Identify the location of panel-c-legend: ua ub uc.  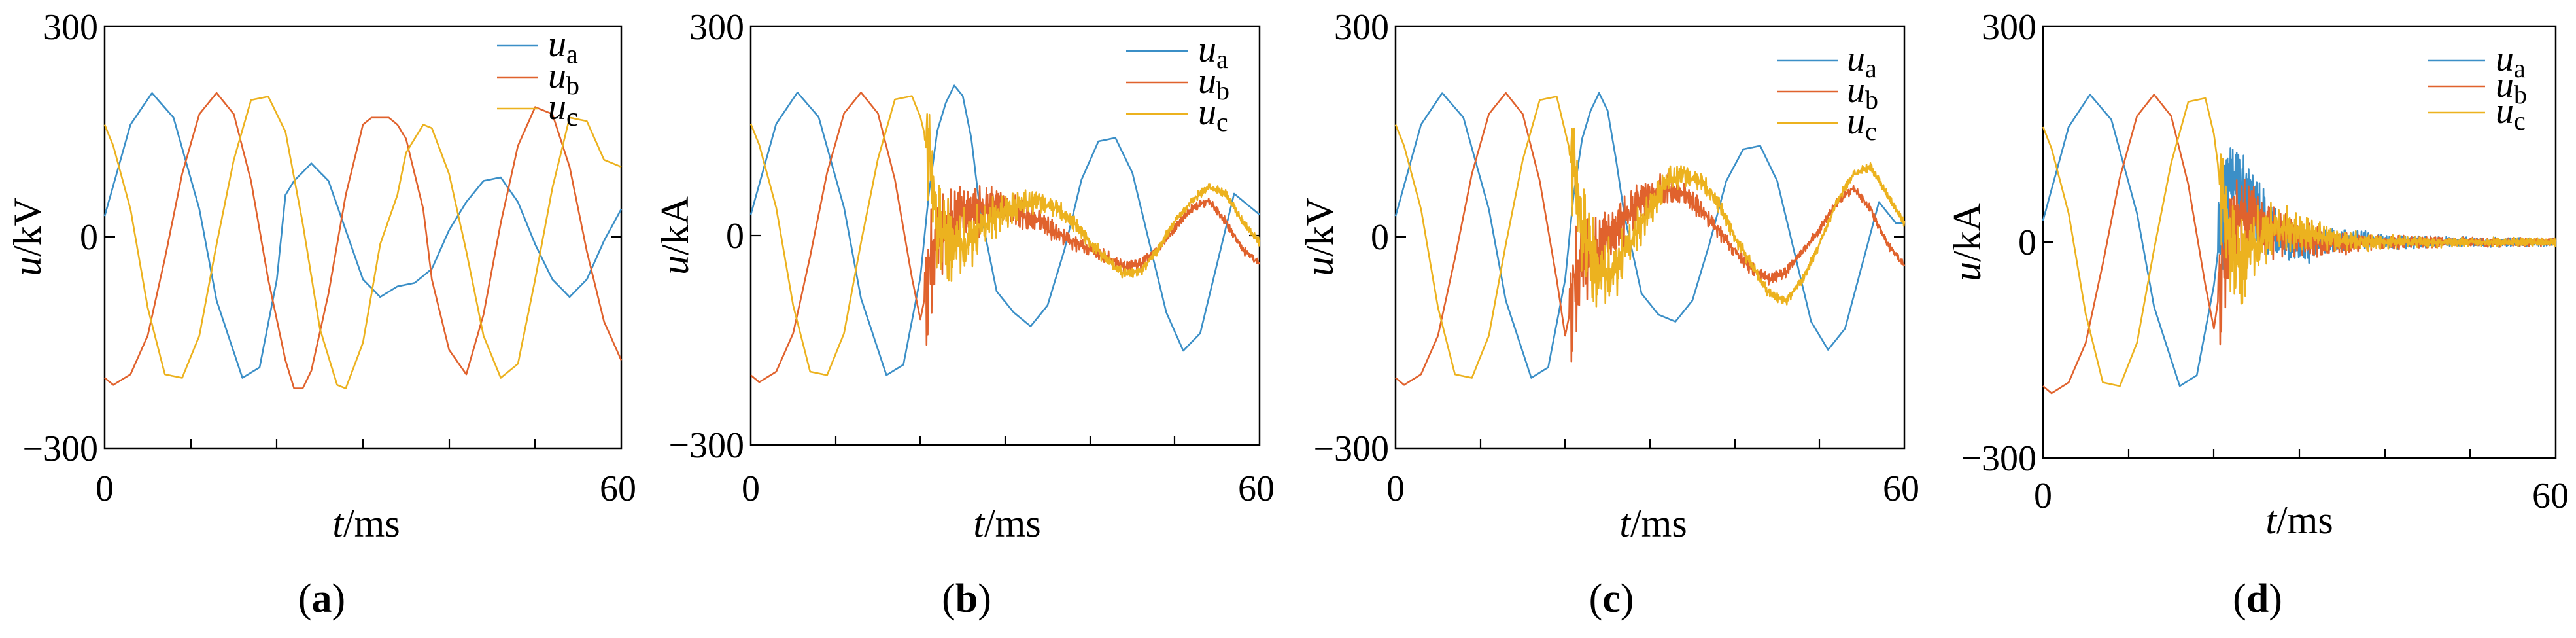
(1827, 92).